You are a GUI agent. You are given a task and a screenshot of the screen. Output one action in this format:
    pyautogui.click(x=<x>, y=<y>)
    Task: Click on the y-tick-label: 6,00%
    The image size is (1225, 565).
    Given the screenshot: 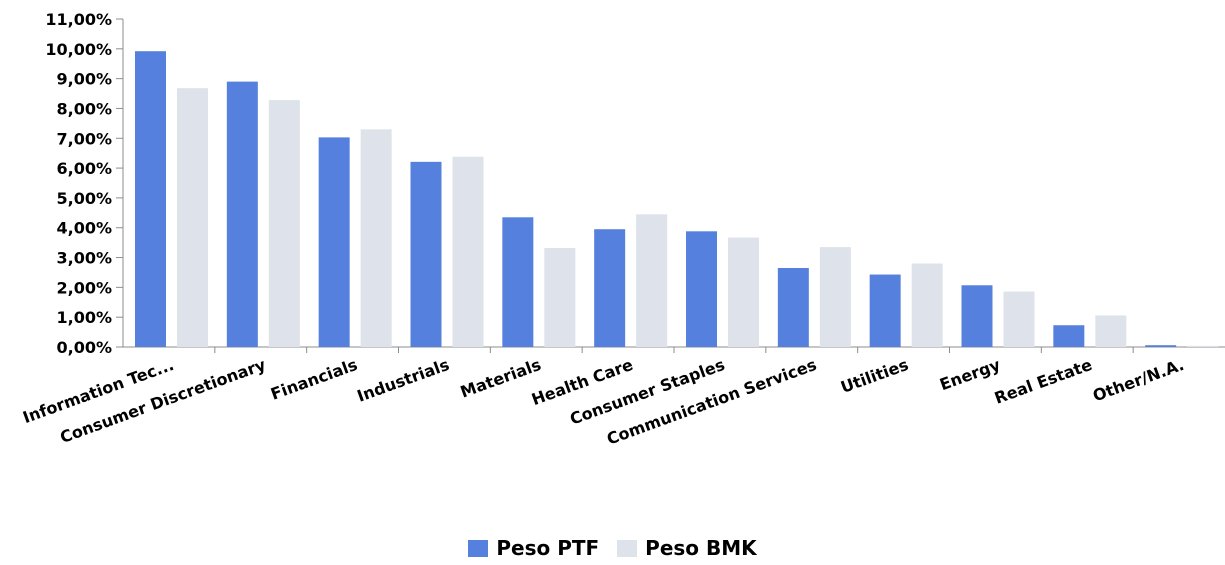 What is the action you would take?
    pyautogui.click(x=84, y=168)
    